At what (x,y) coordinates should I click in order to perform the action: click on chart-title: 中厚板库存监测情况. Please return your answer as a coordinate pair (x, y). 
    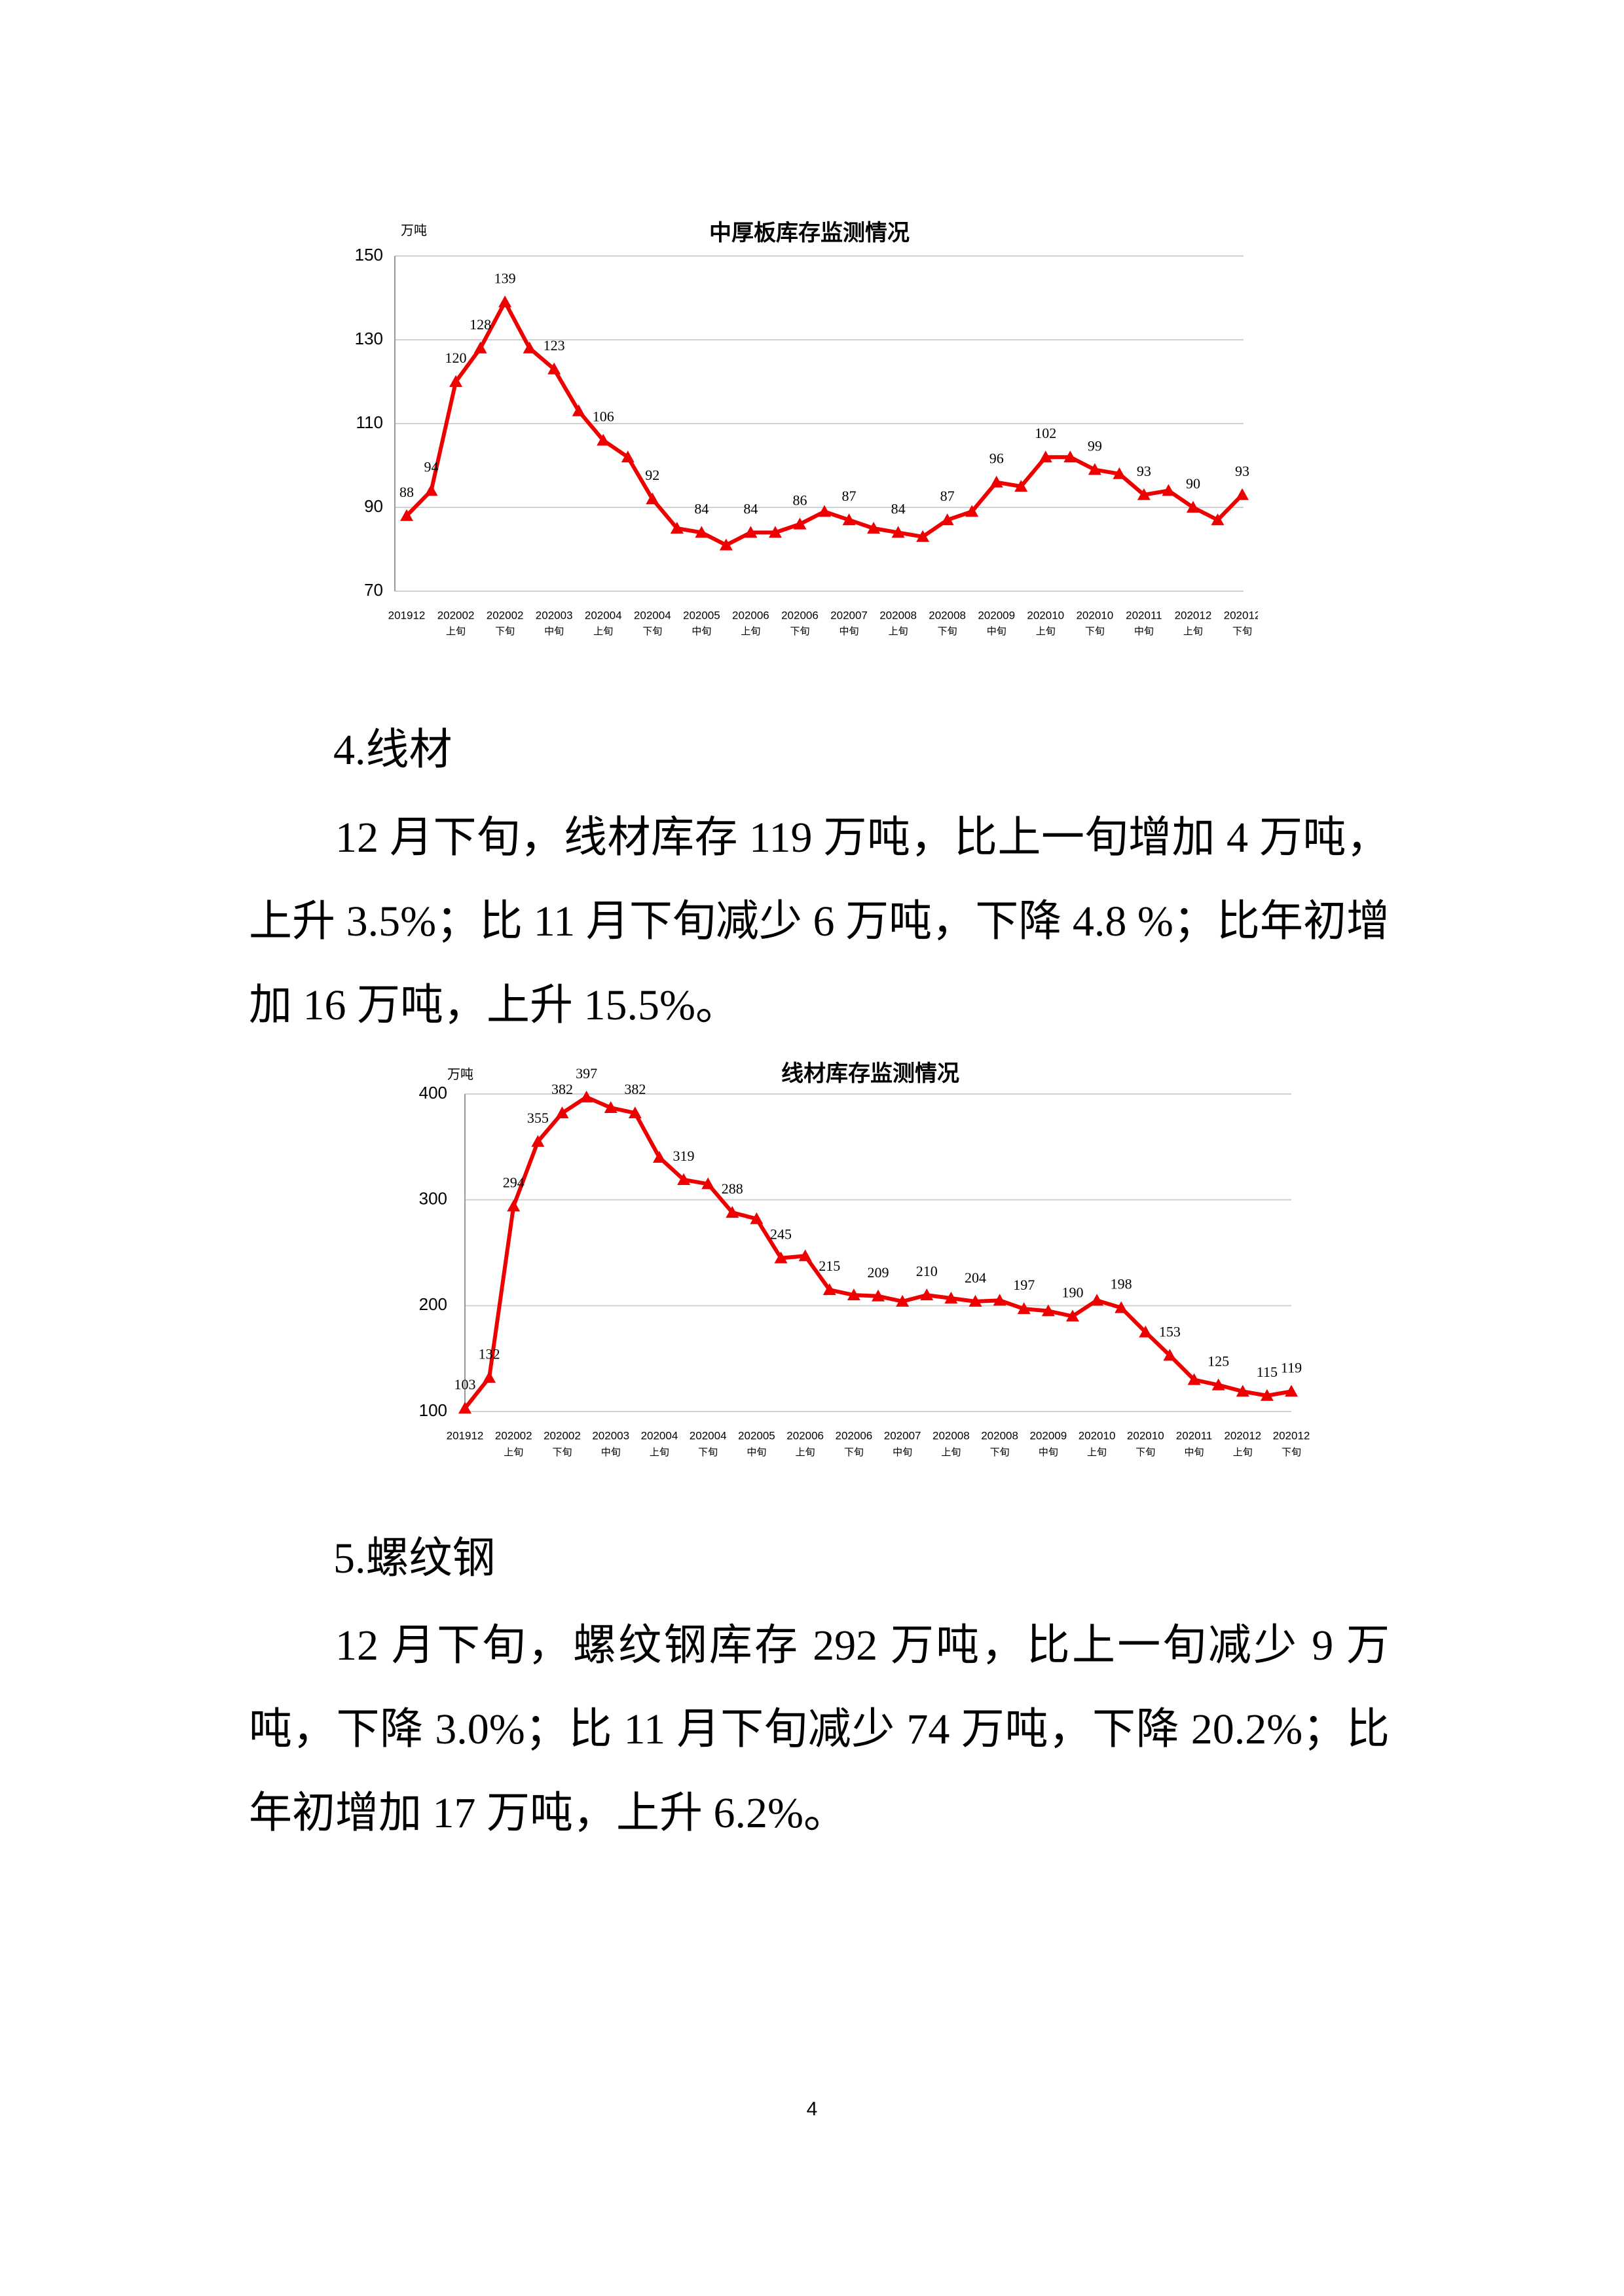
    Looking at the image, I should click on (809, 233).